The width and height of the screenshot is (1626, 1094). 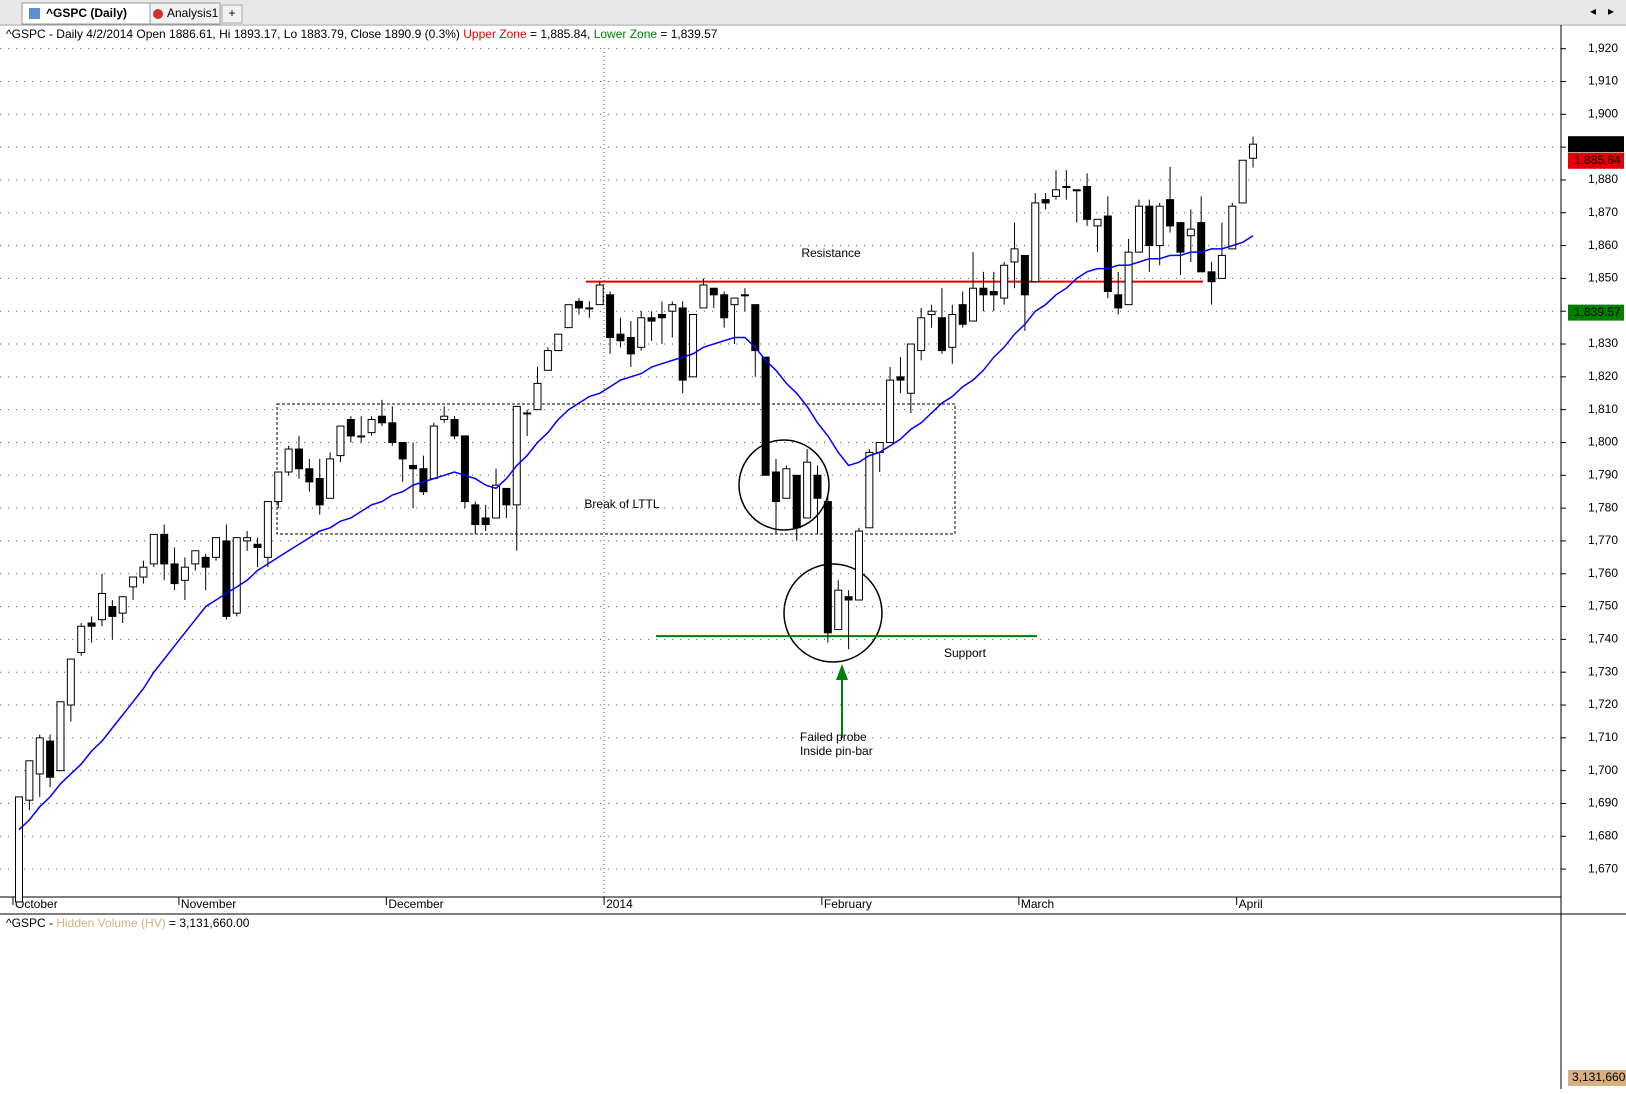 I want to click on y-tick-label: 1,730, so click(x=1603, y=671).